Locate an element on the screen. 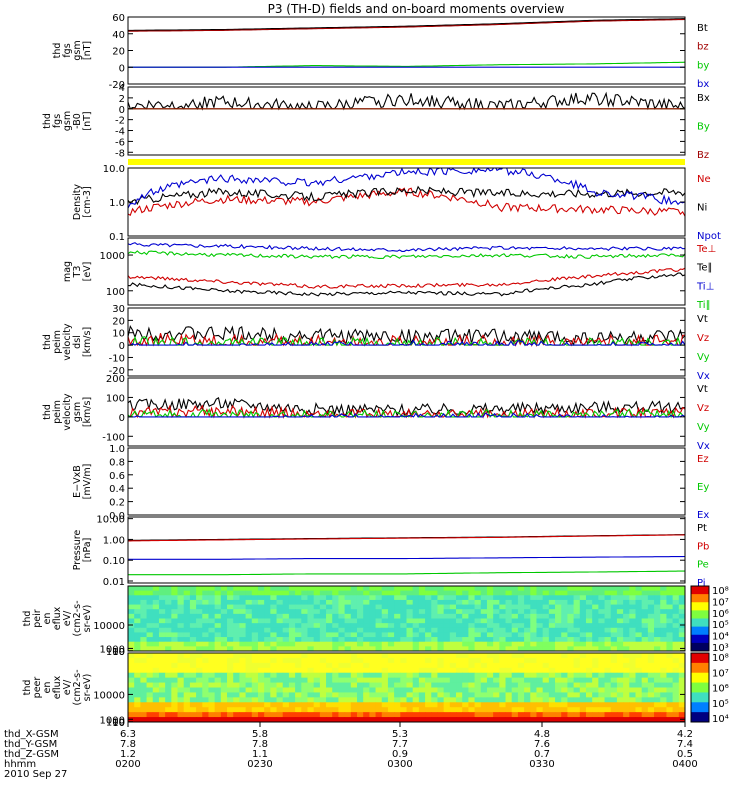 This screenshot has width=750, height=800. y-axis-label: [mV/m] is located at coordinates (87, 482).